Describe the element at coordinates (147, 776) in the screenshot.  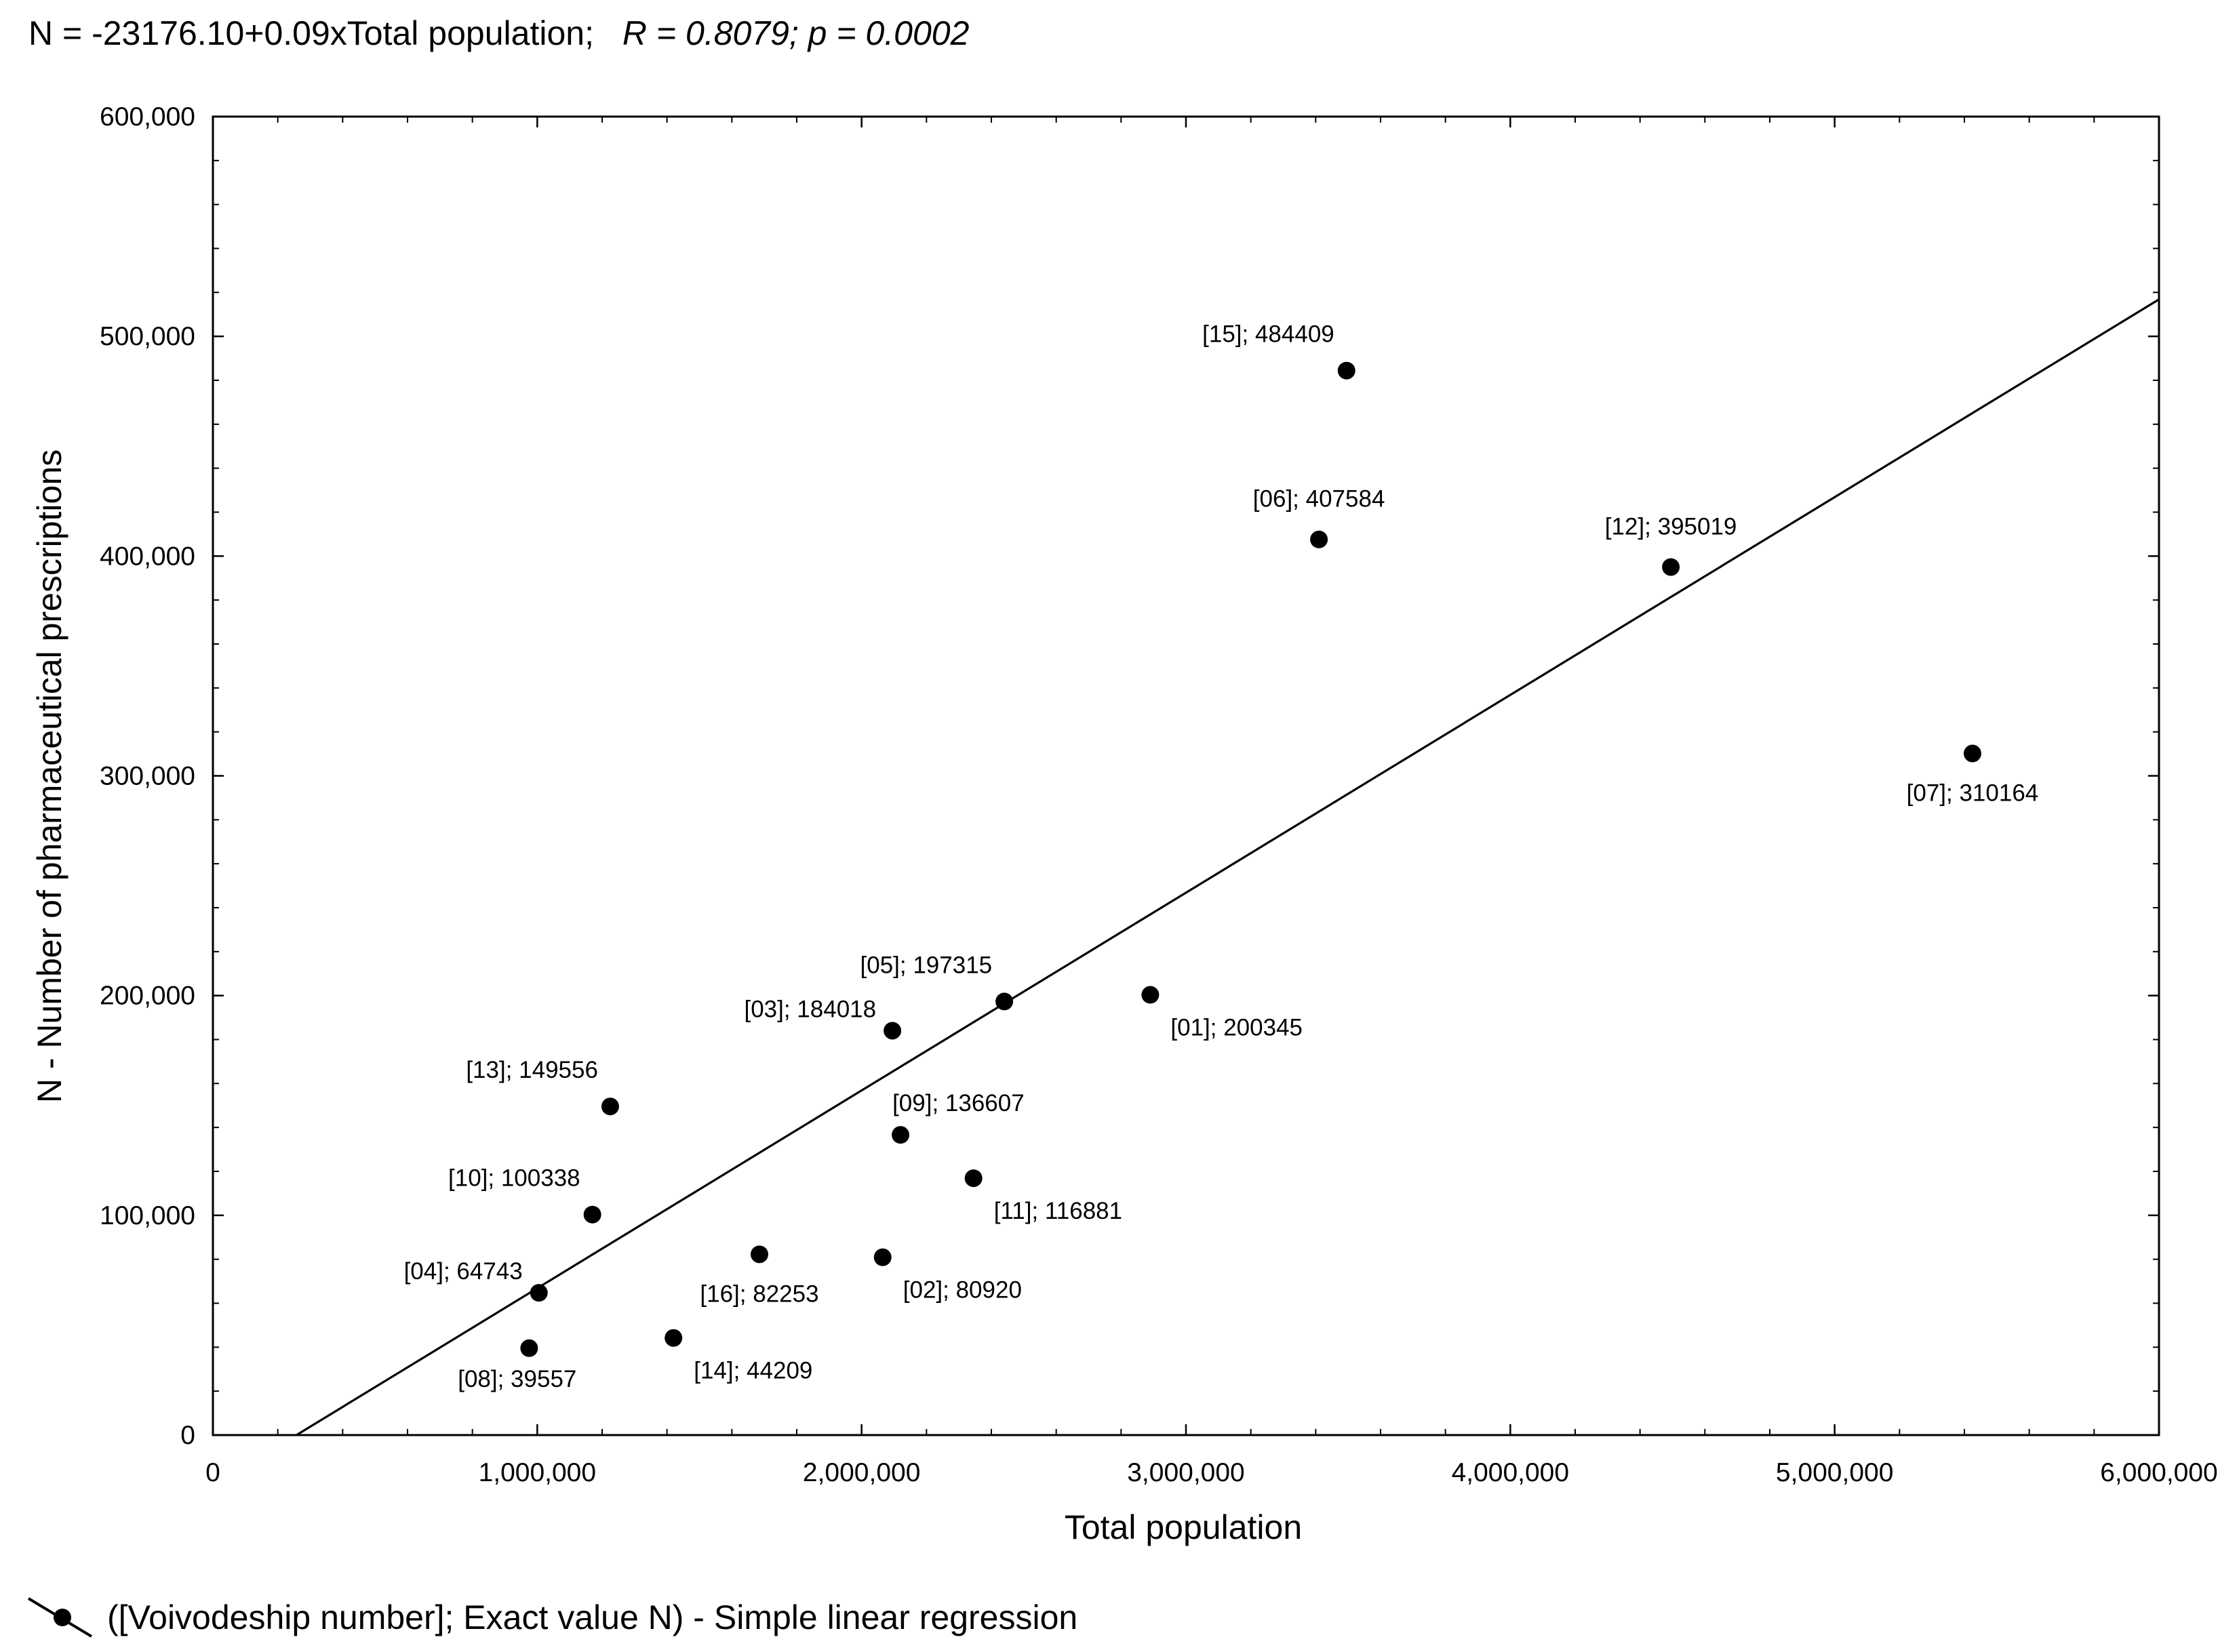
I see `y-tick-label: 300,000` at that location.